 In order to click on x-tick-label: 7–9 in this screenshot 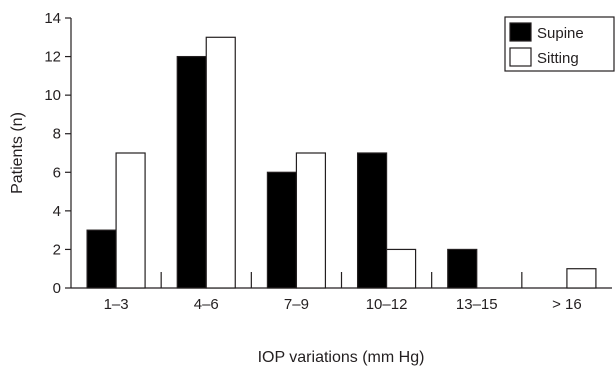, I will do `click(296, 304)`.